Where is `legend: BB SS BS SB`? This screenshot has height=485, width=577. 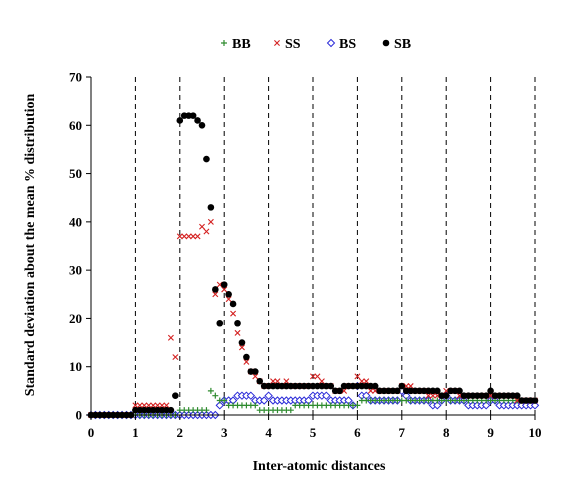
legend: BB SS BS SB is located at coordinates (316, 44).